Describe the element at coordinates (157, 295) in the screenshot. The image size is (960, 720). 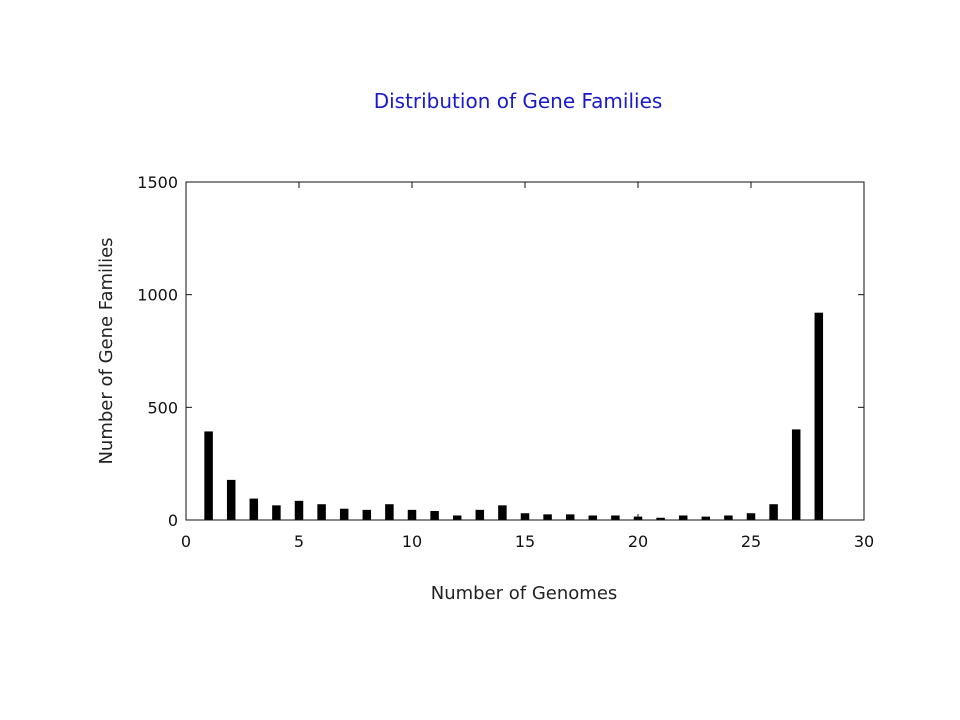
I see `y-tick-label-1000: 1000` at that location.